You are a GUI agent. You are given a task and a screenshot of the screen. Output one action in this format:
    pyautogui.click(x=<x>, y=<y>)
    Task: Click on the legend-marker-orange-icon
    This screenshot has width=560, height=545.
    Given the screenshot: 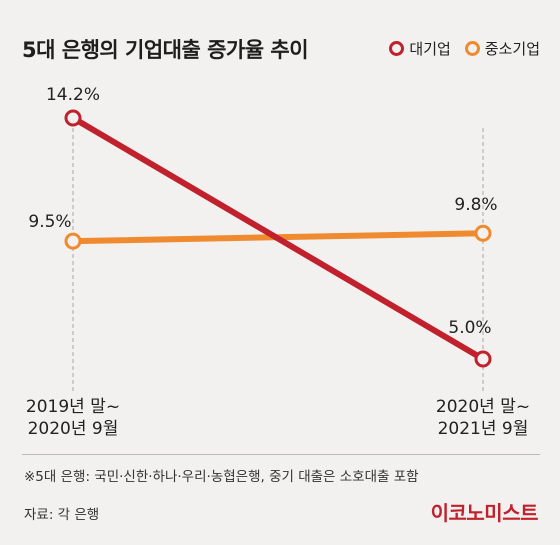 What is the action you would take?
    pyautogui.click(x=472, y=48)
    